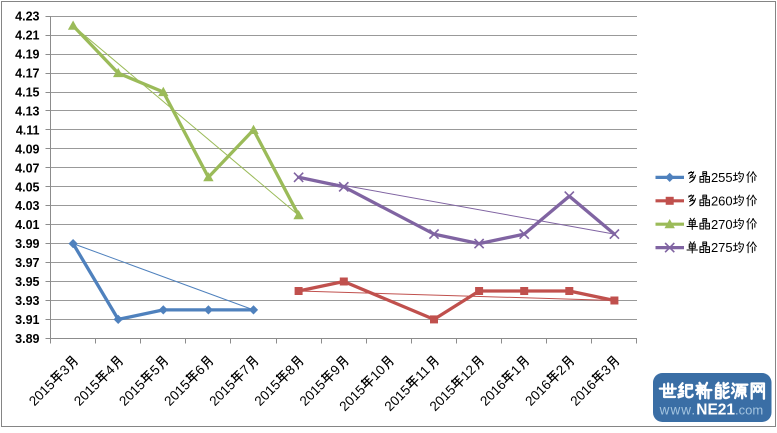 Image resolution: width=777 pixels, height=433 pixels. What do you see at coordinates (27, 301) in the screenshot?
I see `svg-text: 3.93` at bounding box center [27, 301].